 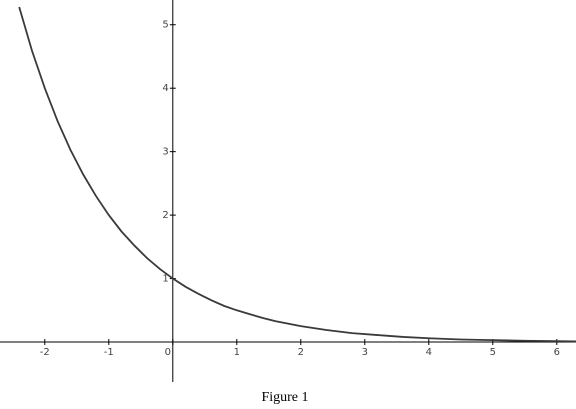 I want to click on x-tick-label: 4, so click(x=429, y=352).